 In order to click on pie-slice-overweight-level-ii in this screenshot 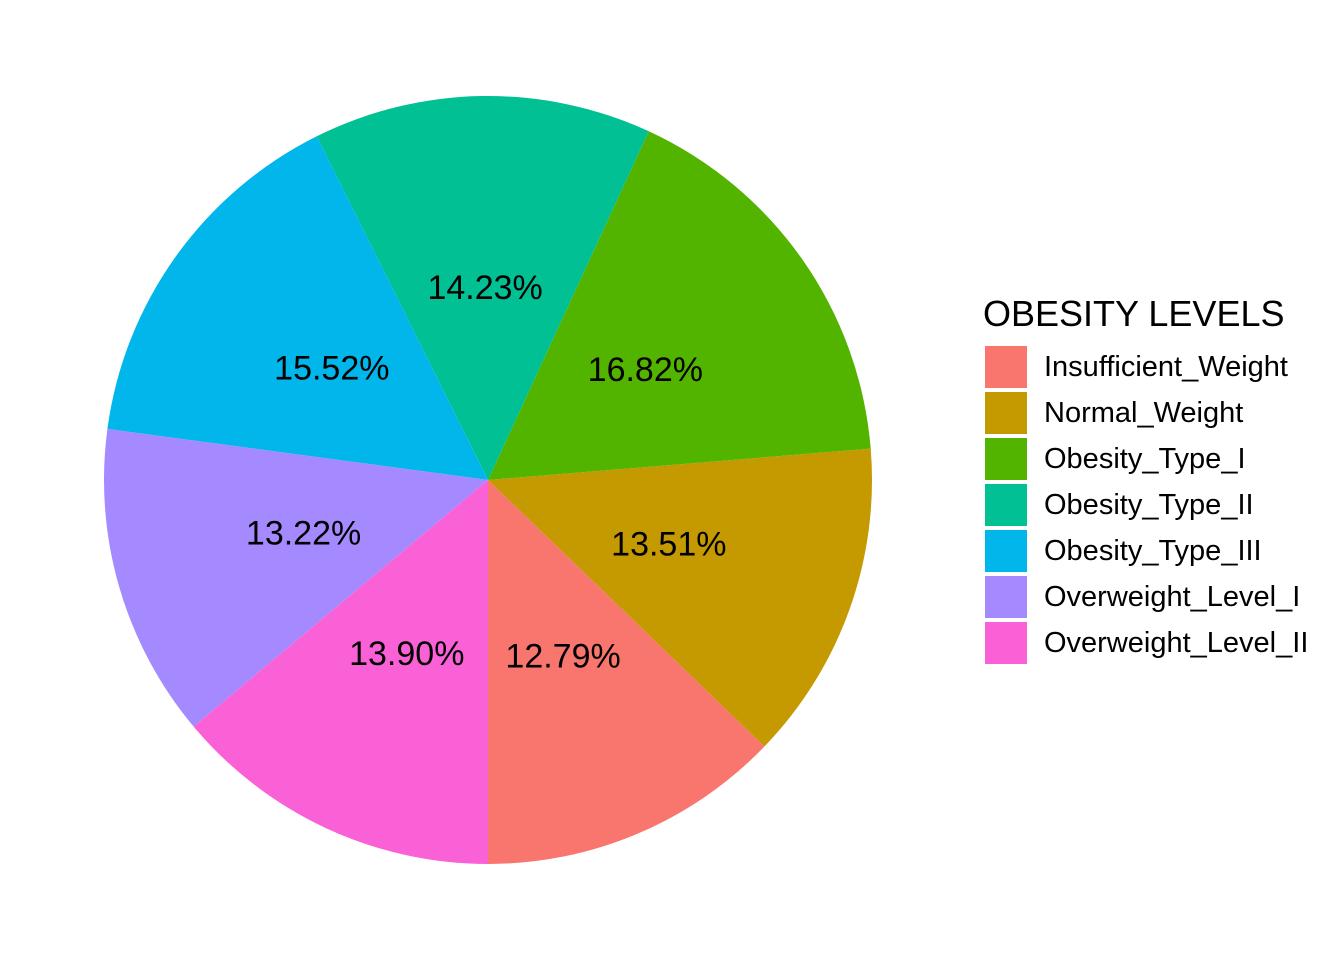, I will do `click(340, 672)`.